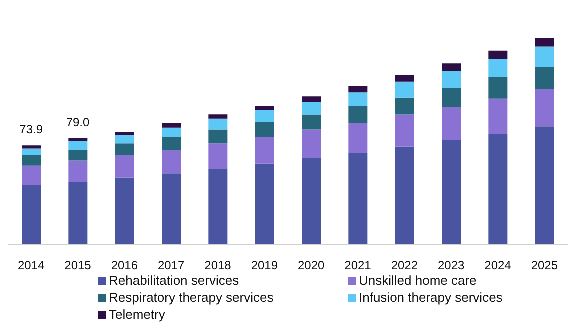 This screenshot has height=330, width=588. What do you see at coordinates (404, 265) in the screenshot?
I see `x-tick-label: 2022` at bounding box center [404, 265].